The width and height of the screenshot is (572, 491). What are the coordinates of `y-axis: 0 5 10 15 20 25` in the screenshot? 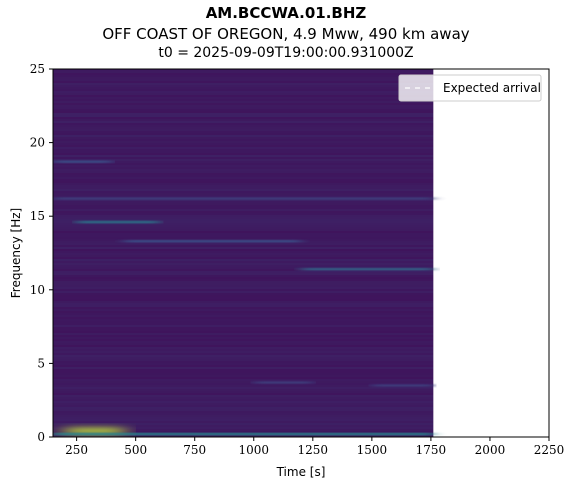 It's located at (41, 253).